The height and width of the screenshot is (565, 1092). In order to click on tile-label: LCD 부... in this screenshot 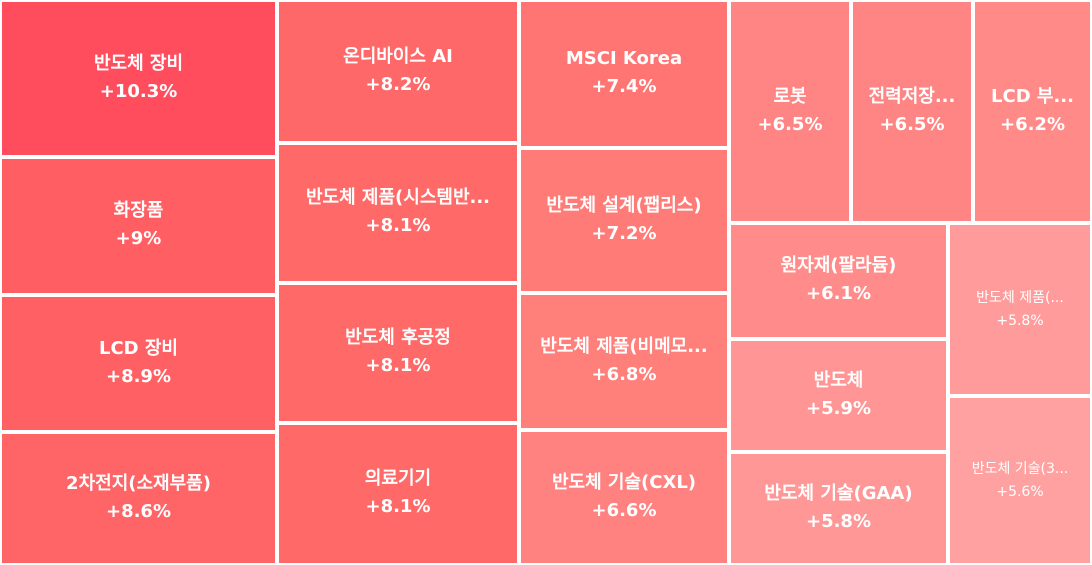, I will do `click(1032, 96)`.